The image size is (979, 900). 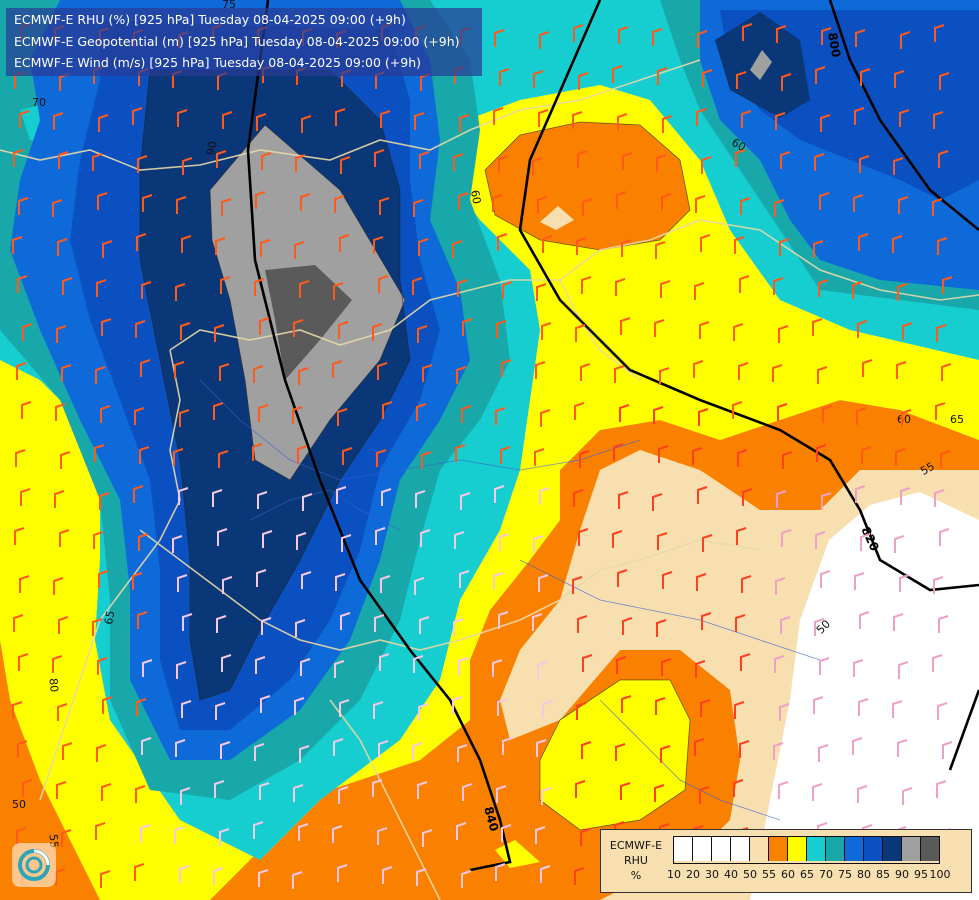 I want to click on legend-tick-label: 40, so click(x=731, y=874).